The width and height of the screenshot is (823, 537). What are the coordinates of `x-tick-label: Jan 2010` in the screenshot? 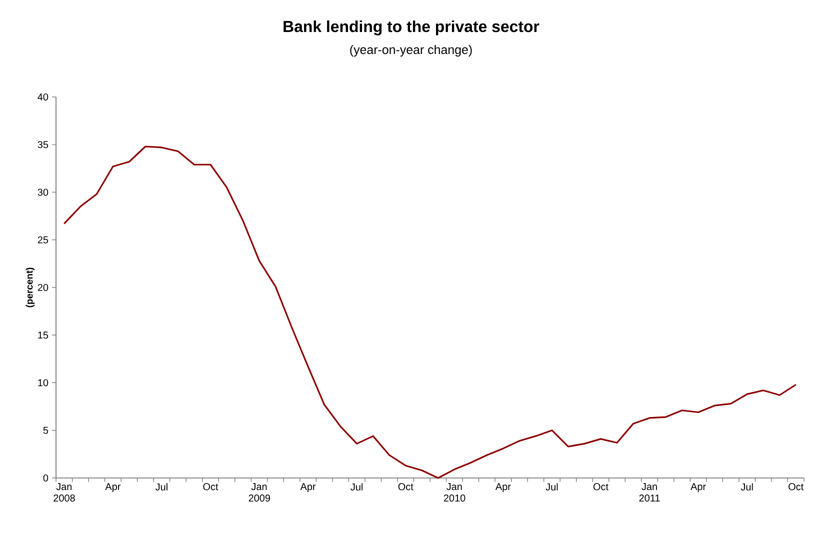 It's located at (455, 492).